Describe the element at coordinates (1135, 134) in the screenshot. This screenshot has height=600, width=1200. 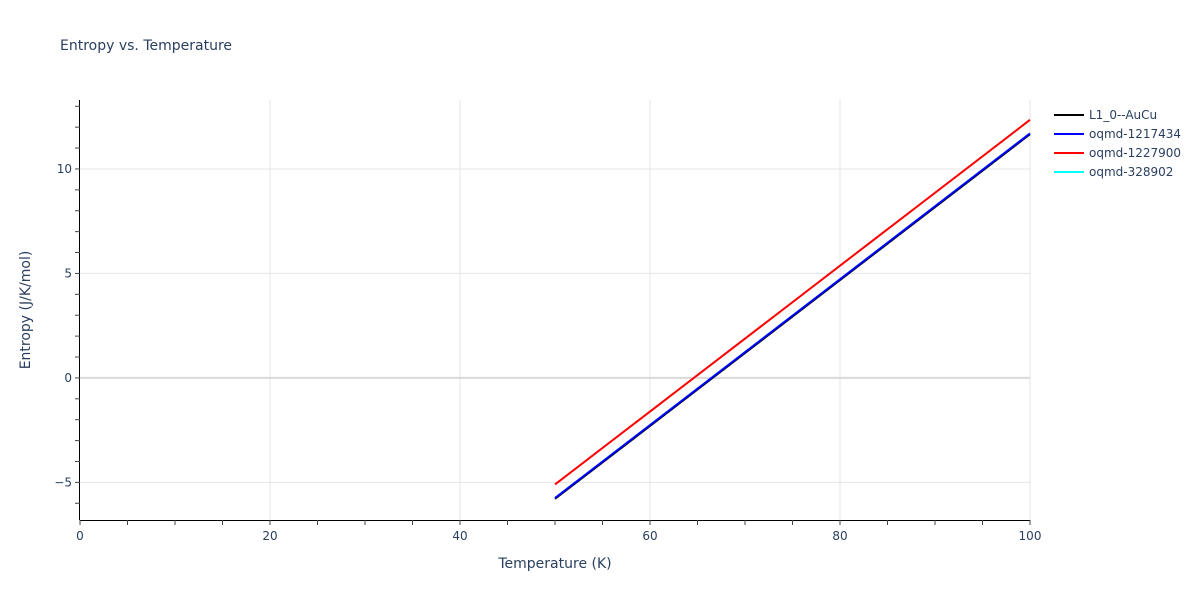
I see `legend-label: oqmd-1217434` at that location.